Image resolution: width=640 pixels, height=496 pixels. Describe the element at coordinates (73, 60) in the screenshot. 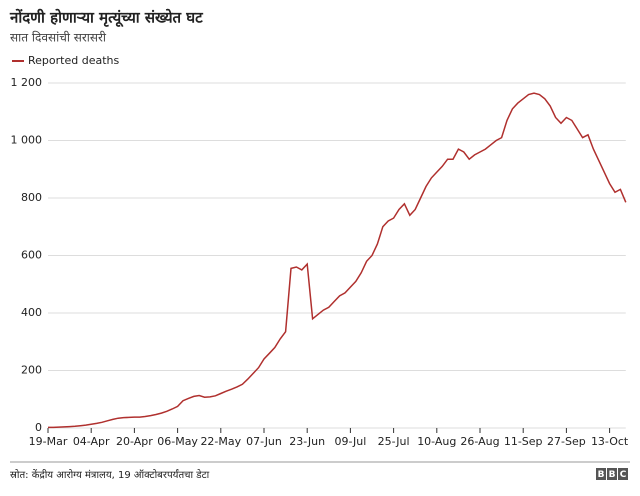

I see `legend-label: Reported deaths` at that location.